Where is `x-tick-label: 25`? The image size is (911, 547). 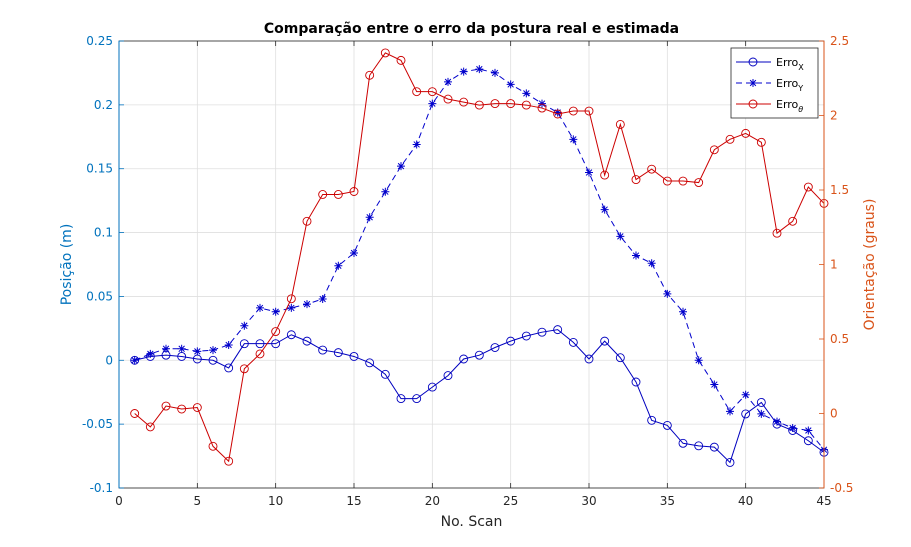 x-tick-label: 25 is located at coordinates (510, 501).